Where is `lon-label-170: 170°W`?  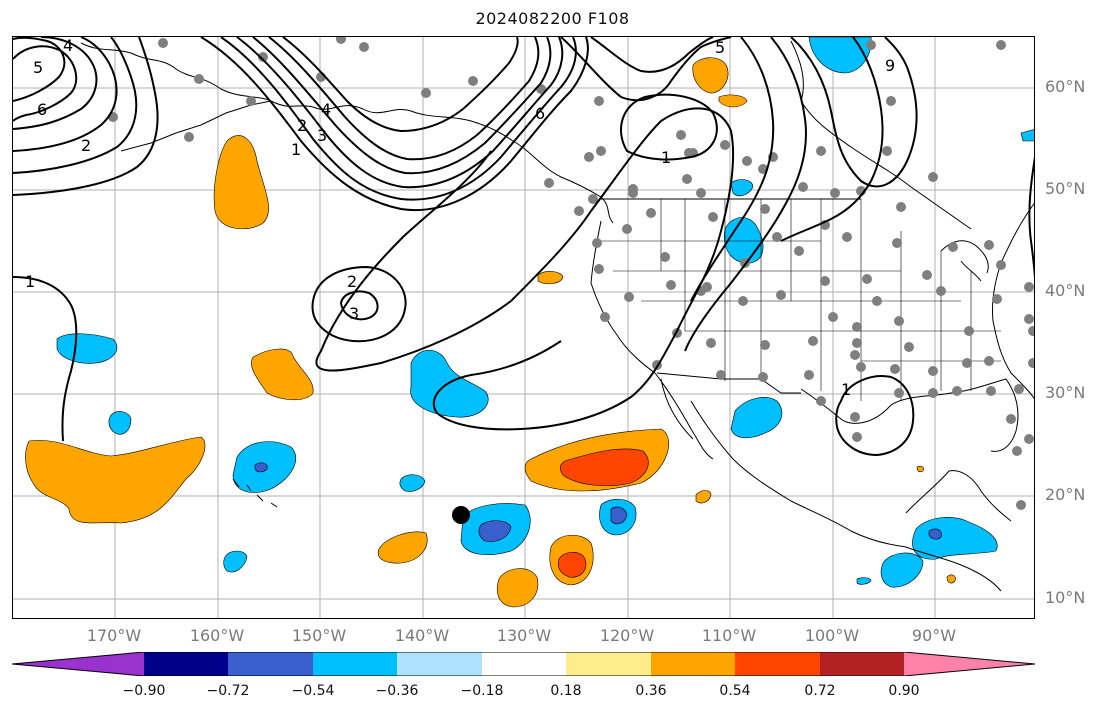
lon-label-170: 170°W is located at coordinates (114, 635).